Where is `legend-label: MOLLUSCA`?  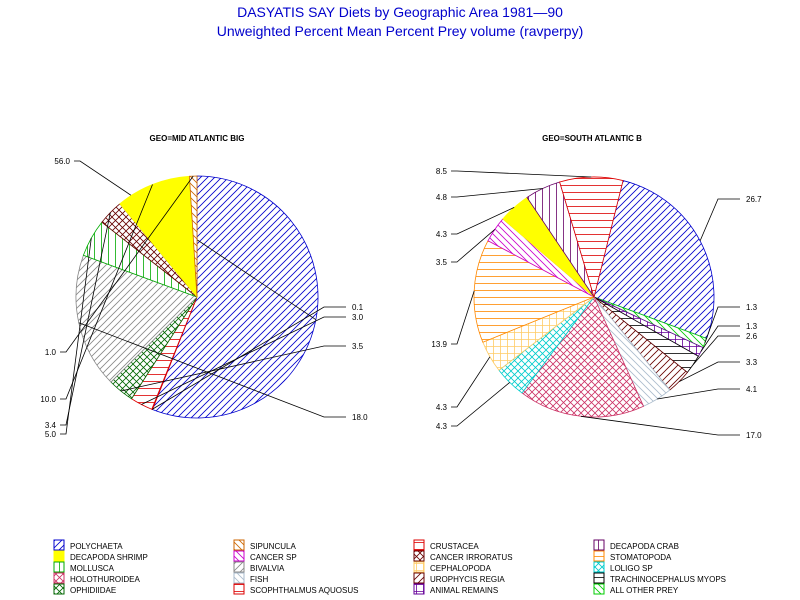
legend-label: MOLLUSCA is located at coordinates (92, 568).